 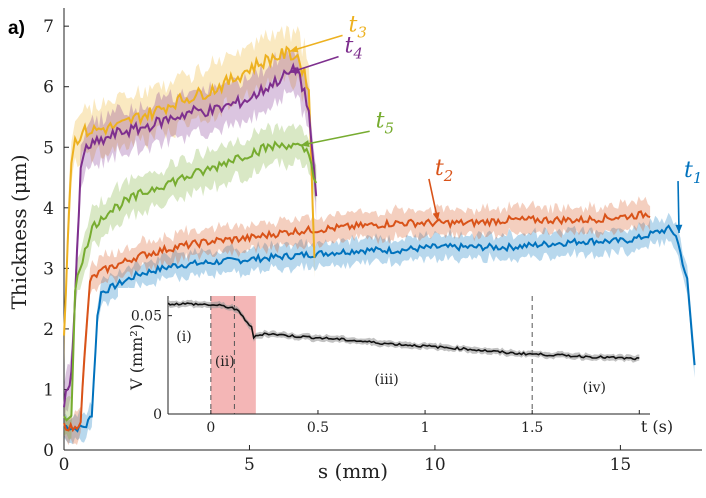 I want to click on y-tick-label: 1, so click(x=48, y=390).